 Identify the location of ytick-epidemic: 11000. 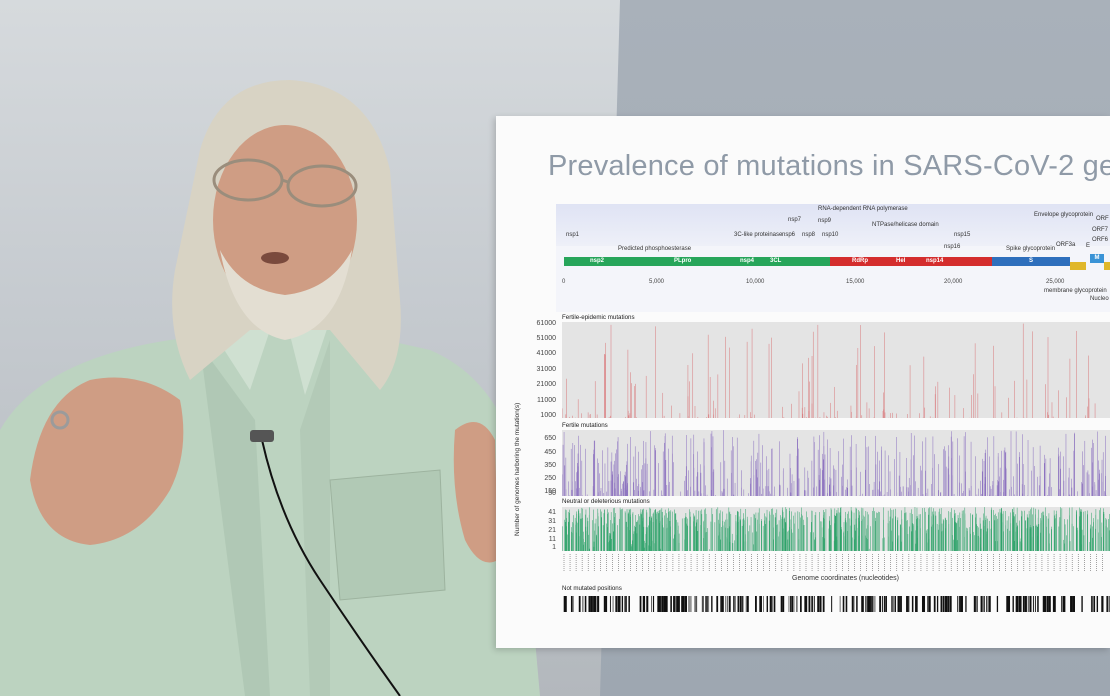
(546, 400).